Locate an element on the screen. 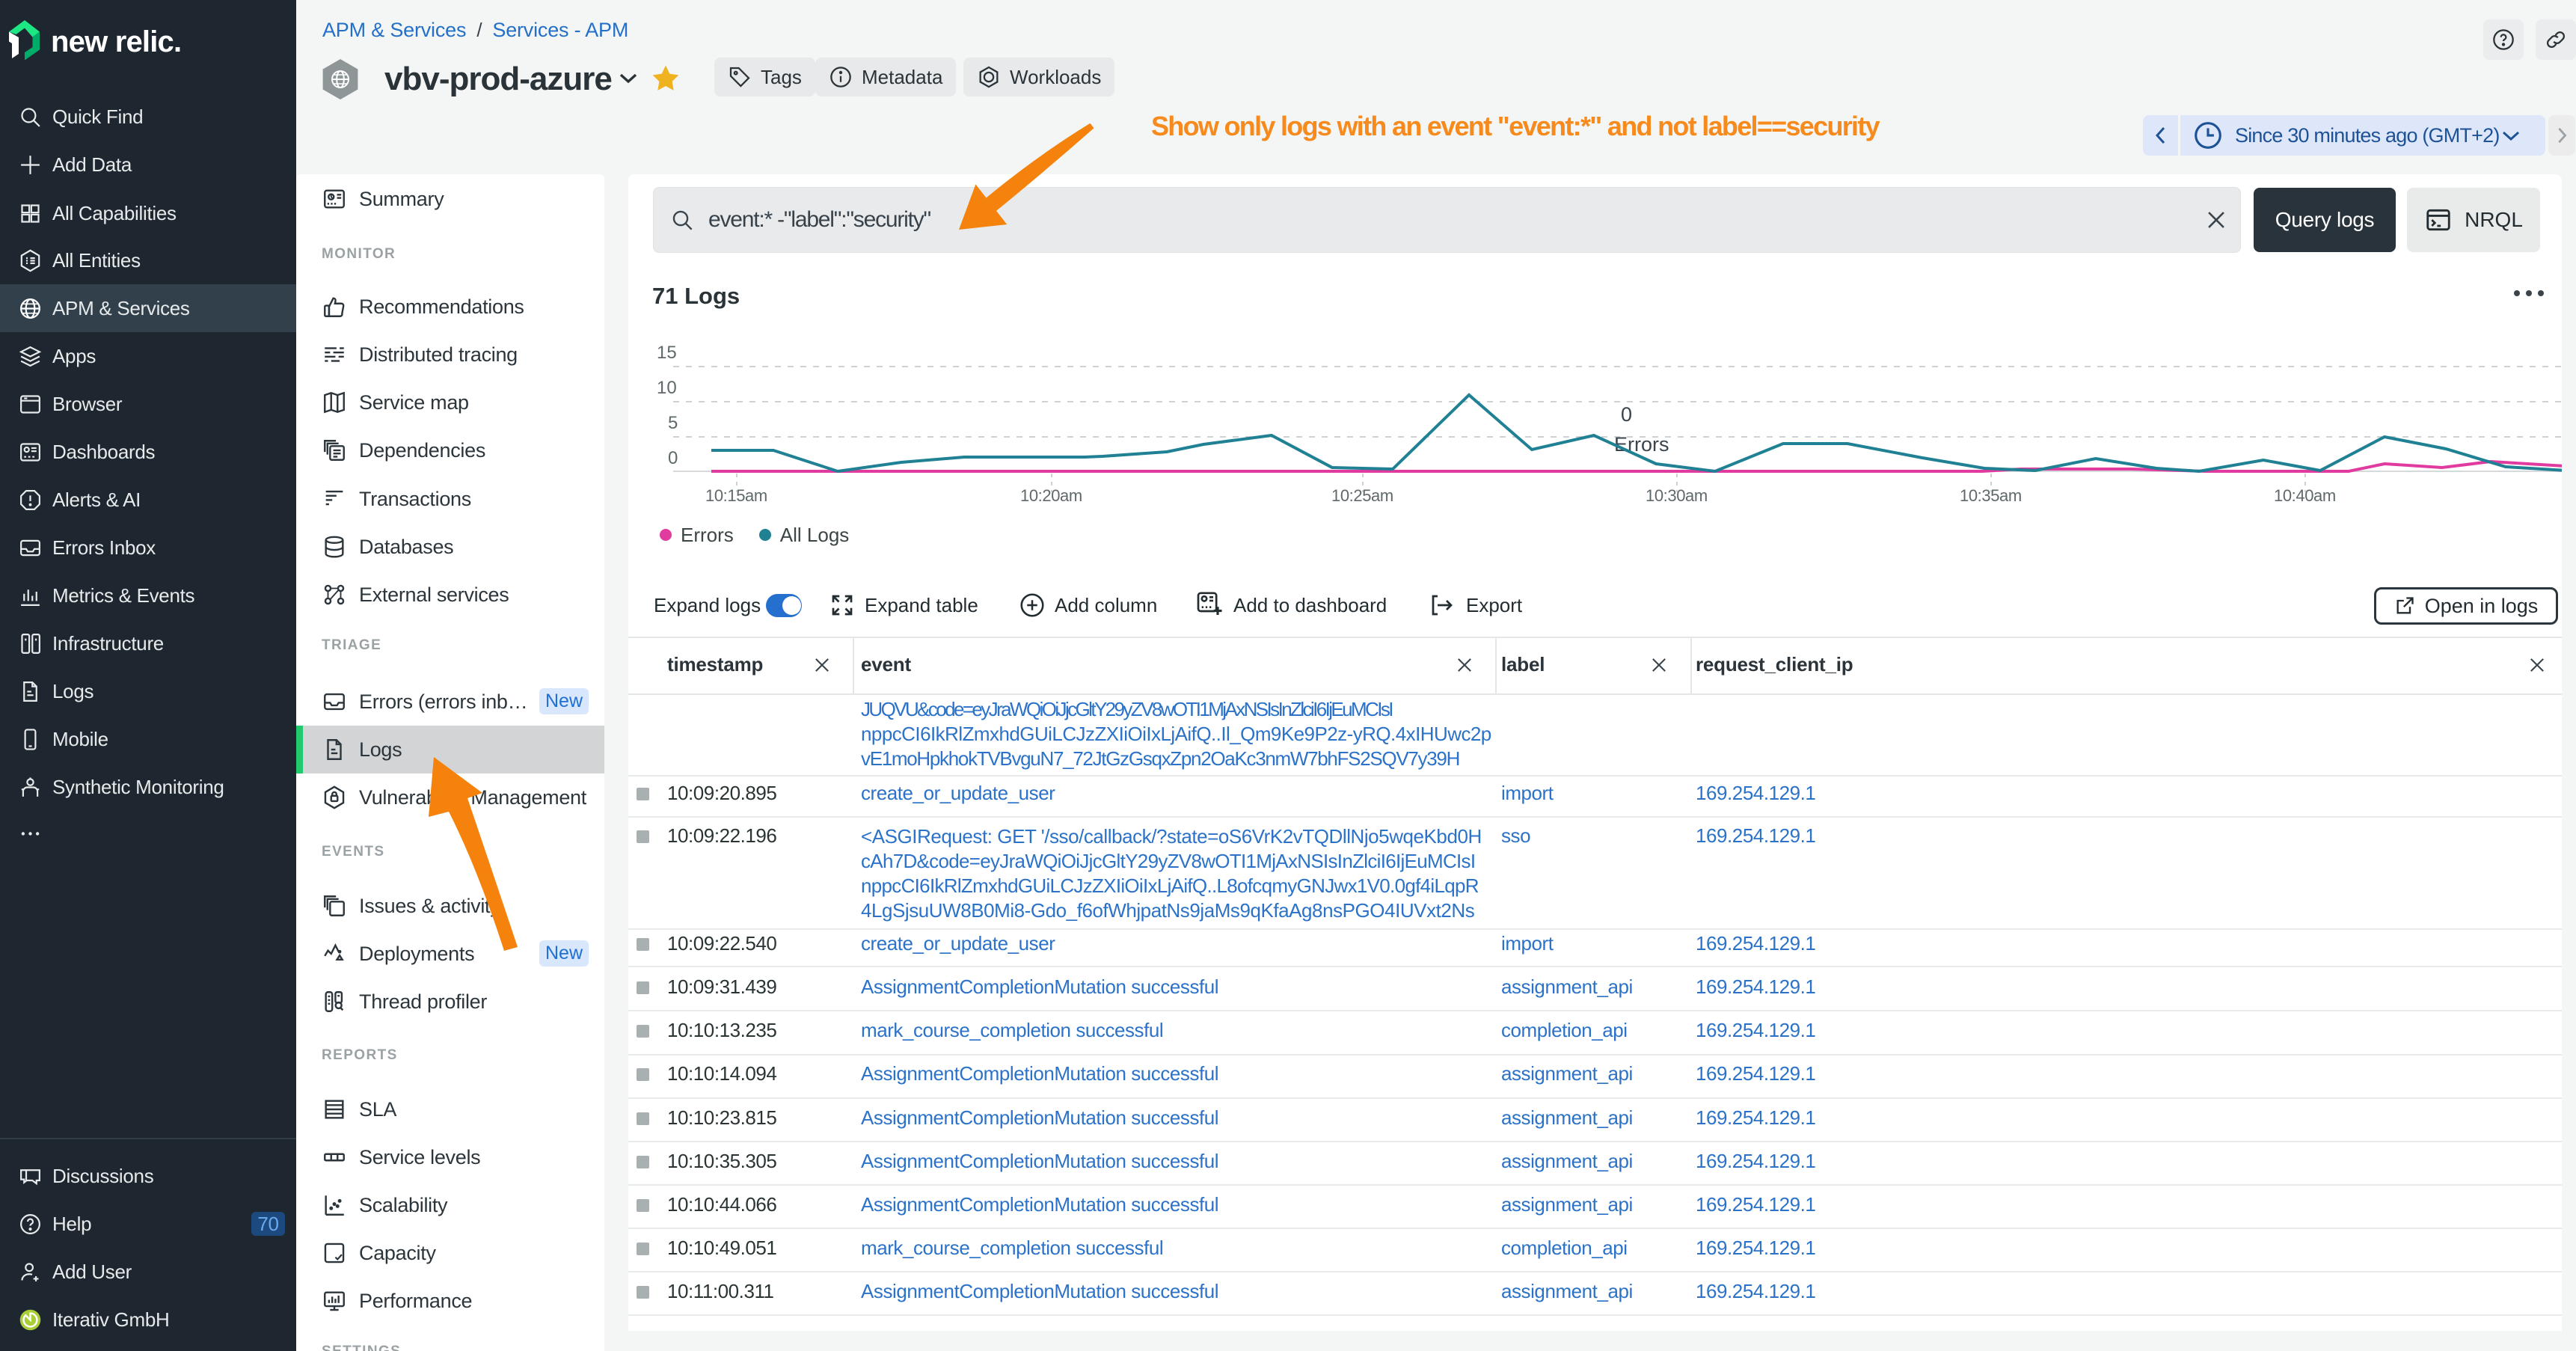 The height and width of the screenshot is (1351, 2576). svg-text: 10:15am is located at coordinates (736, 496).